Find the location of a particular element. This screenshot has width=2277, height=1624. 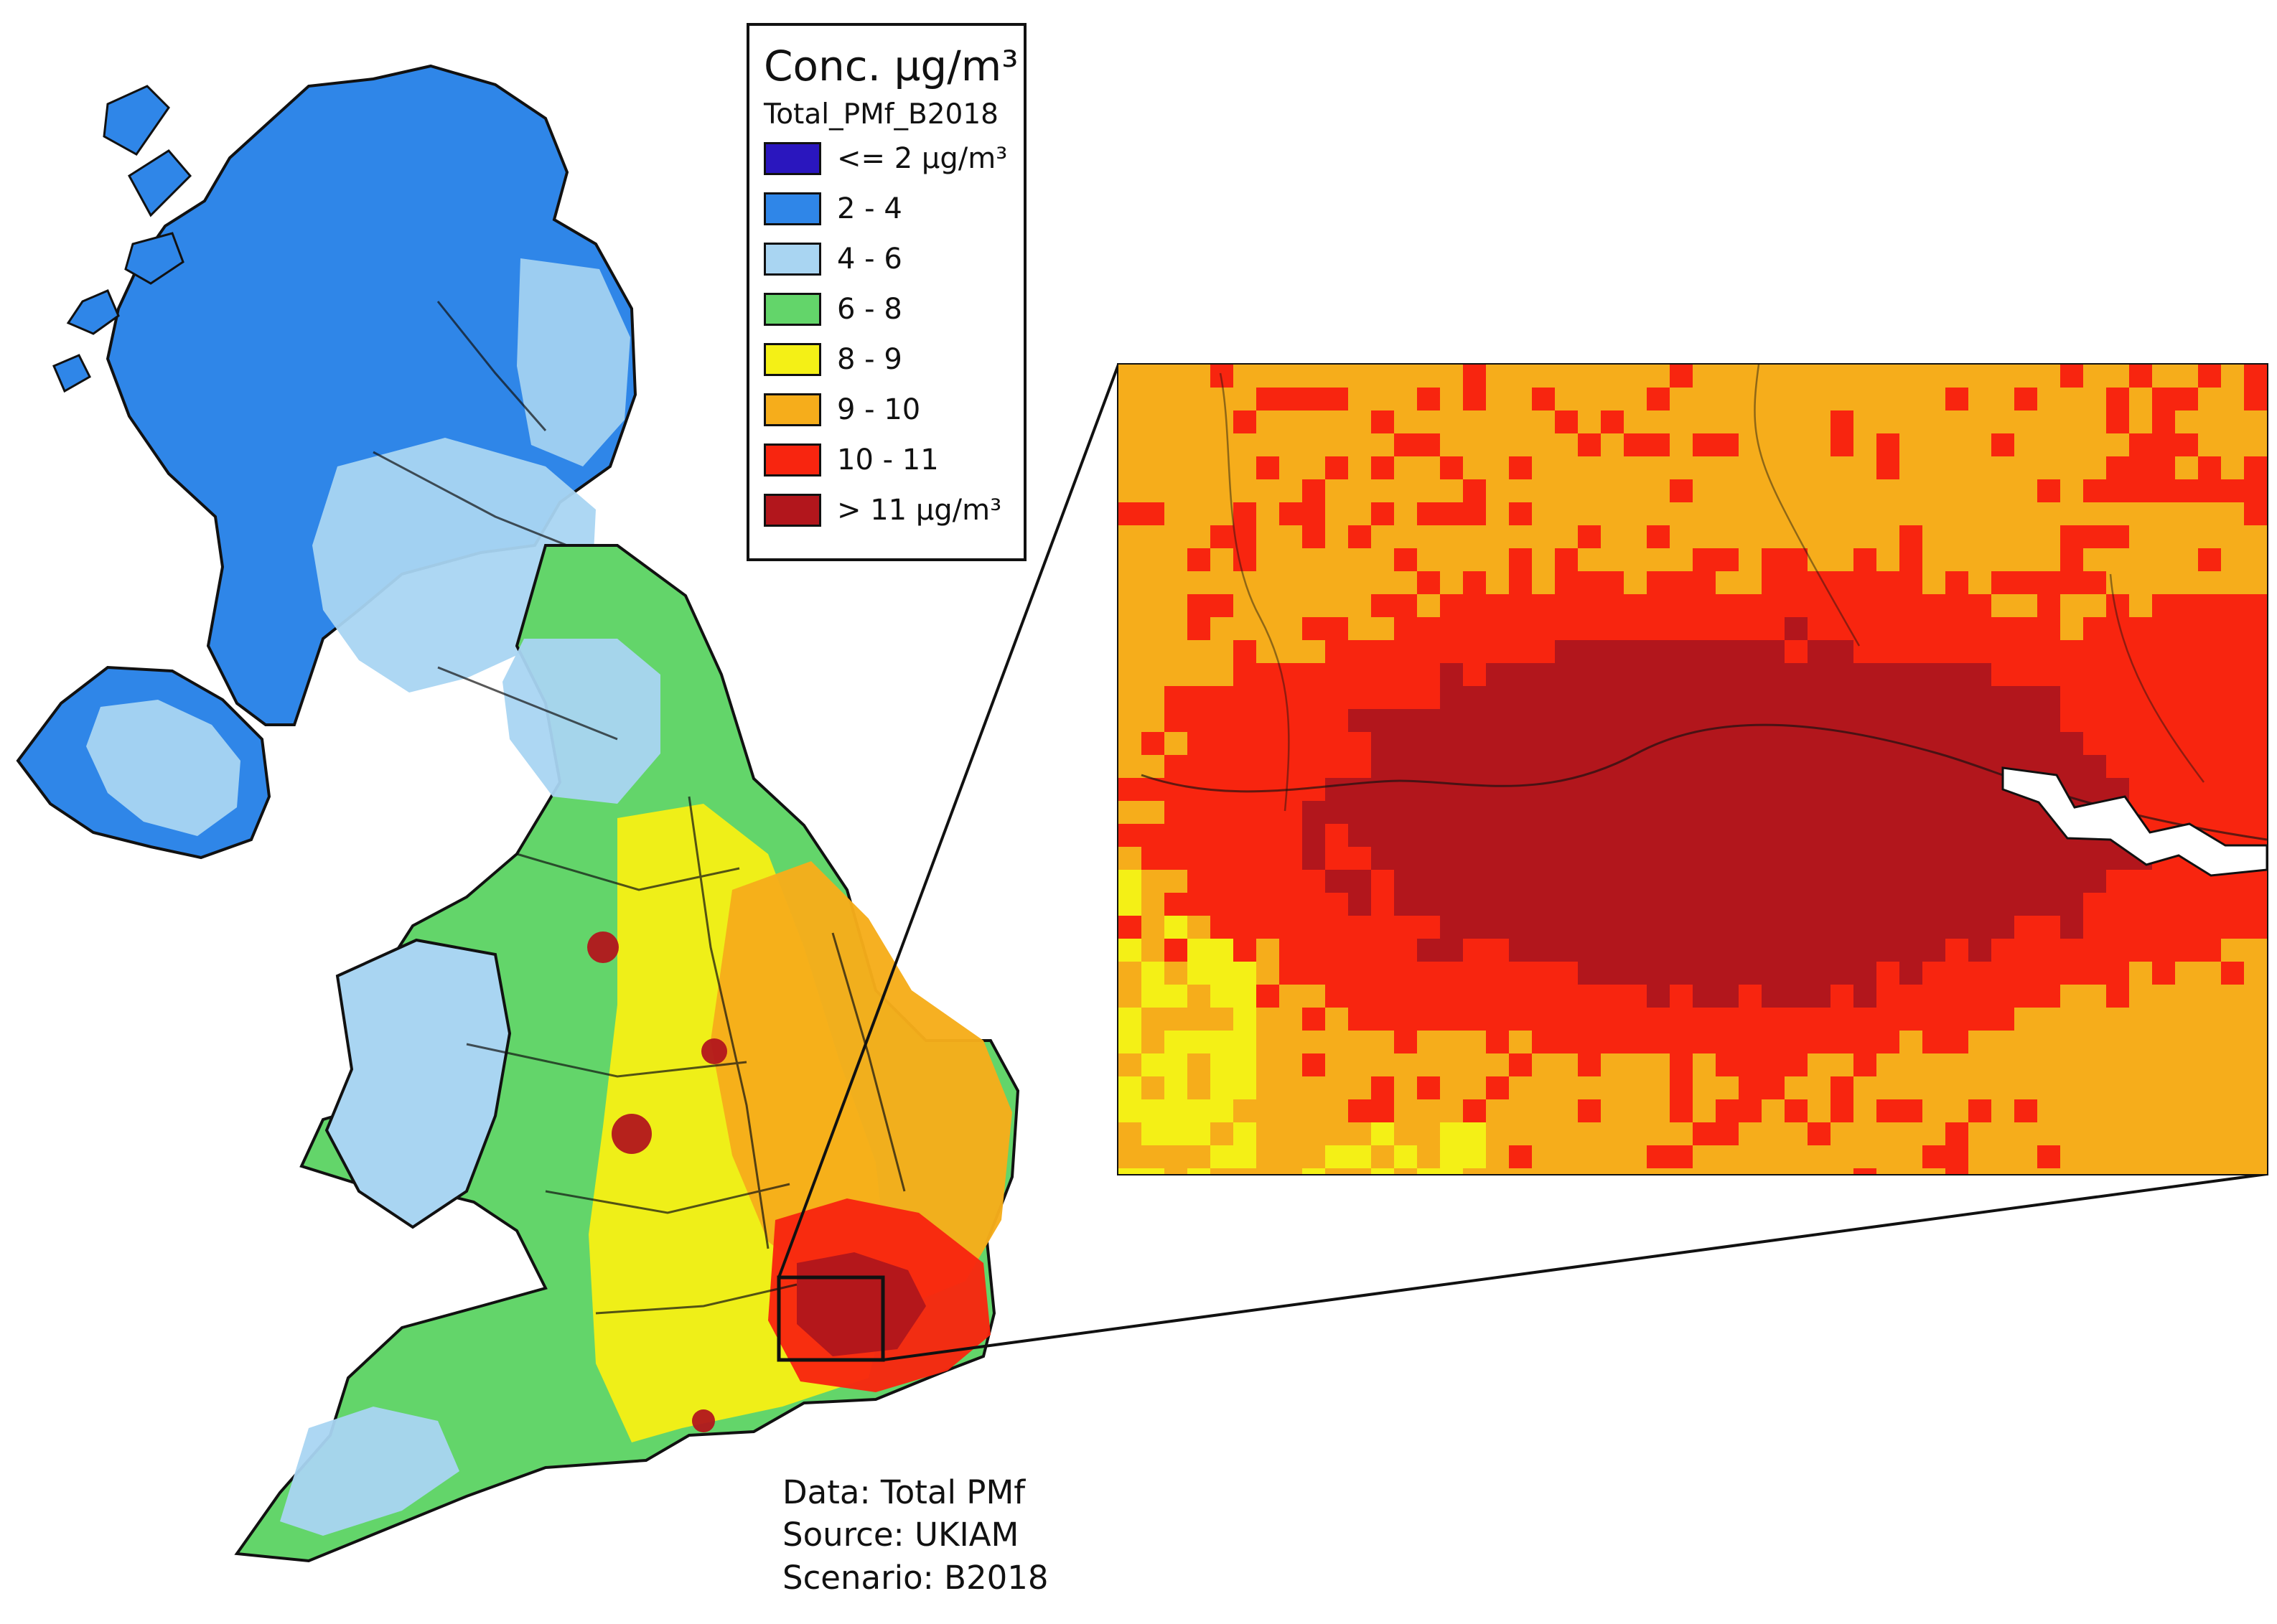

birmingham-hotspot is located at coordinates (632, 1134).